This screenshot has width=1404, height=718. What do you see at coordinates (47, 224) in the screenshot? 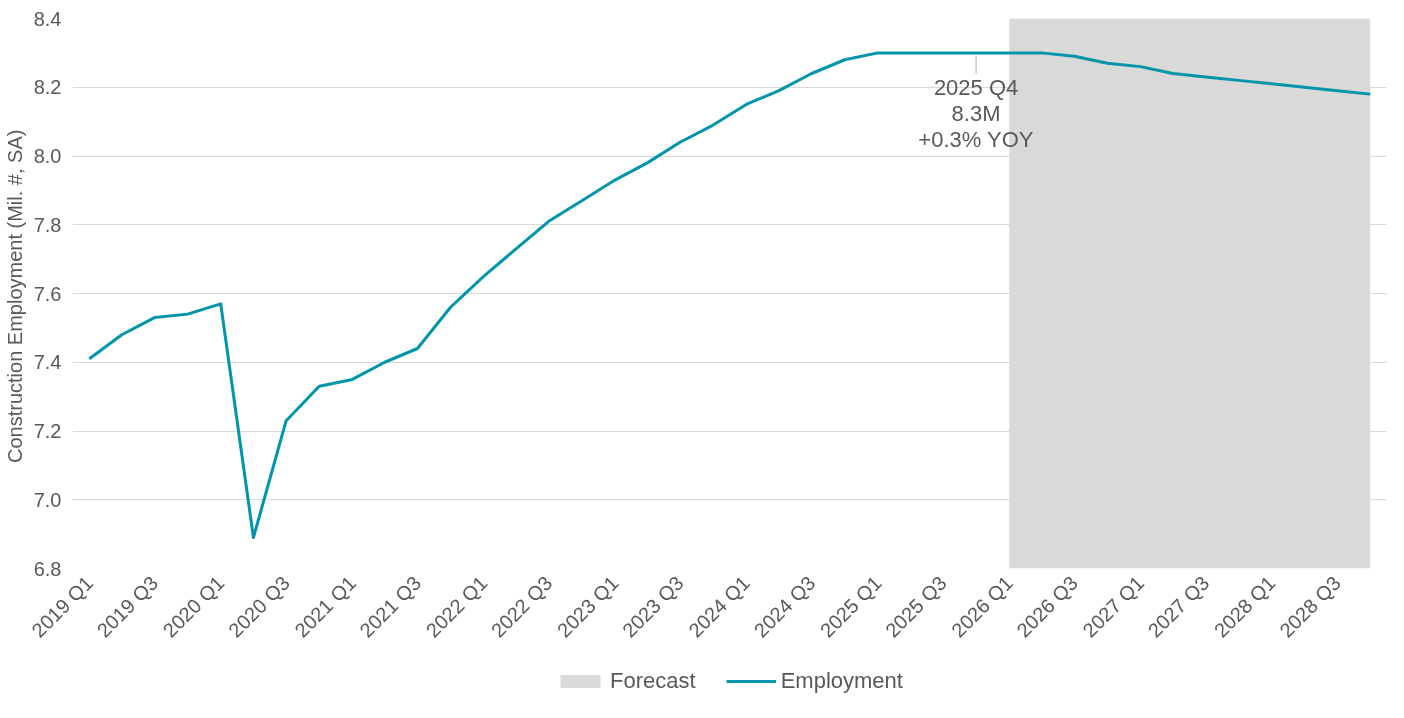
I see `y-tick-label: 7.8` at bounding box center [47, 224].